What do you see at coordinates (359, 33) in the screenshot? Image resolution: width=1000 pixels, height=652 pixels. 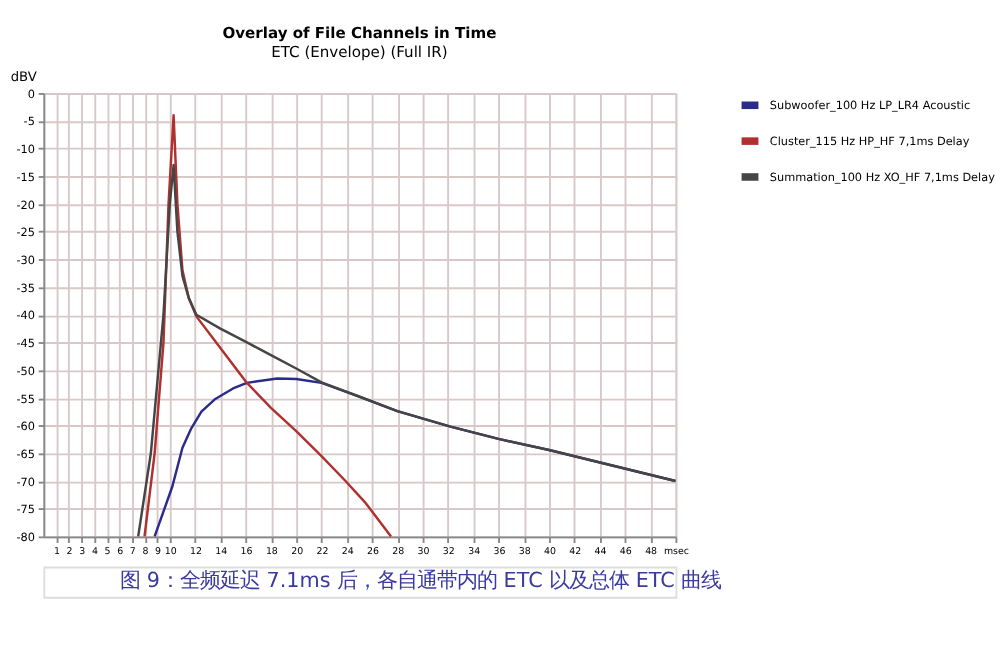 I see `chart-title: Overlay of File Channels in Time` at bounding box center [359, 33].